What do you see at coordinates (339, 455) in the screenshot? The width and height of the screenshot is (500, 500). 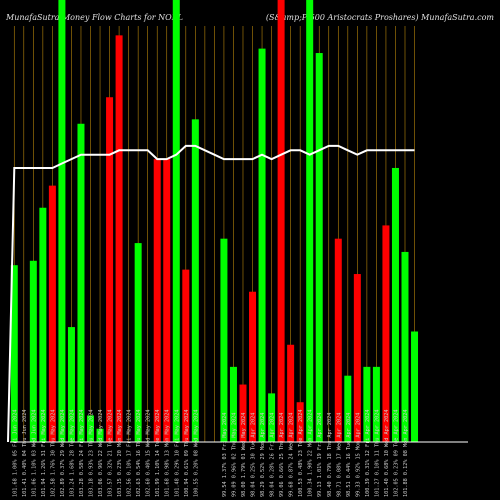 I see `x-tick-label: 98.71 0.08% 17 Wed Apr 2024` at bounding box center [339, 455].